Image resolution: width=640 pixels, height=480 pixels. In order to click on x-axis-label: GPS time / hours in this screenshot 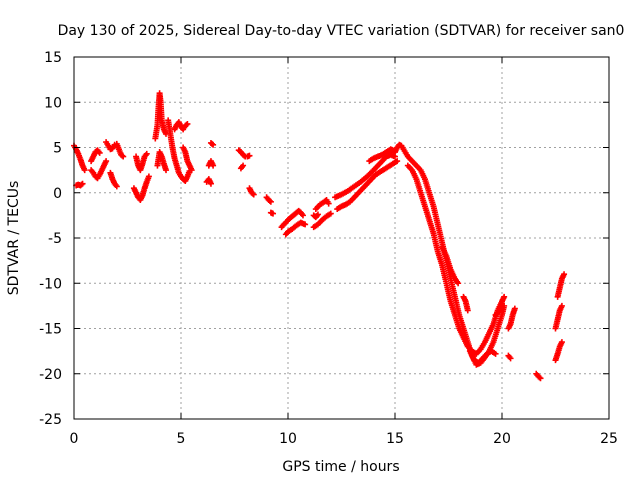, I will do `click(340, 467)`.